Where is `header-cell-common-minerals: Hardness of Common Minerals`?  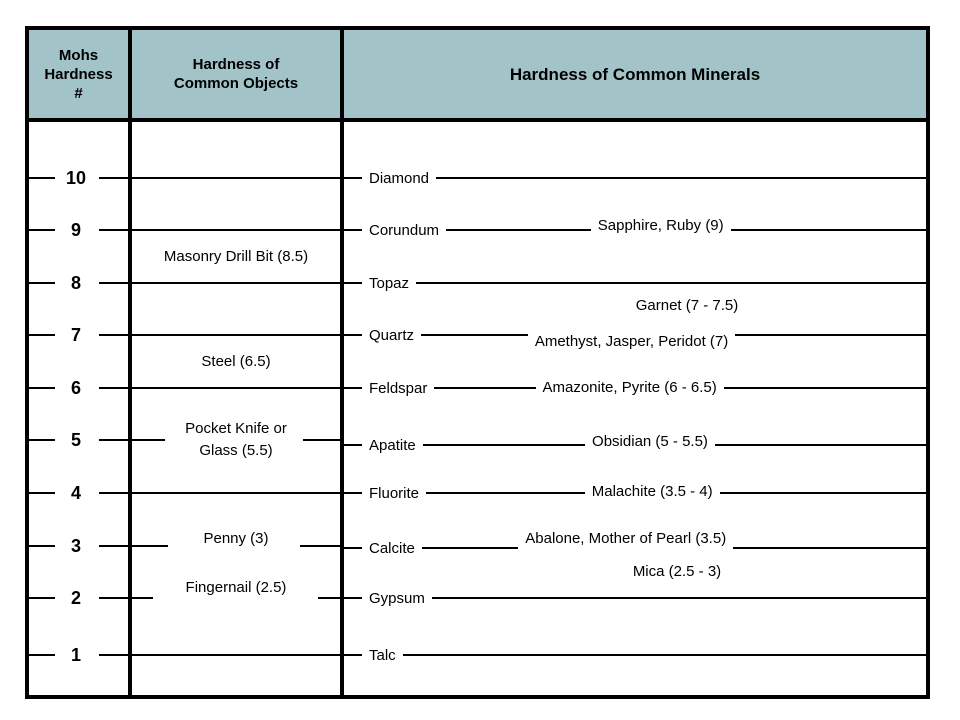 header-cell-common-minerals: Hardness of Common Minerals is located at coordinates (635, 74).